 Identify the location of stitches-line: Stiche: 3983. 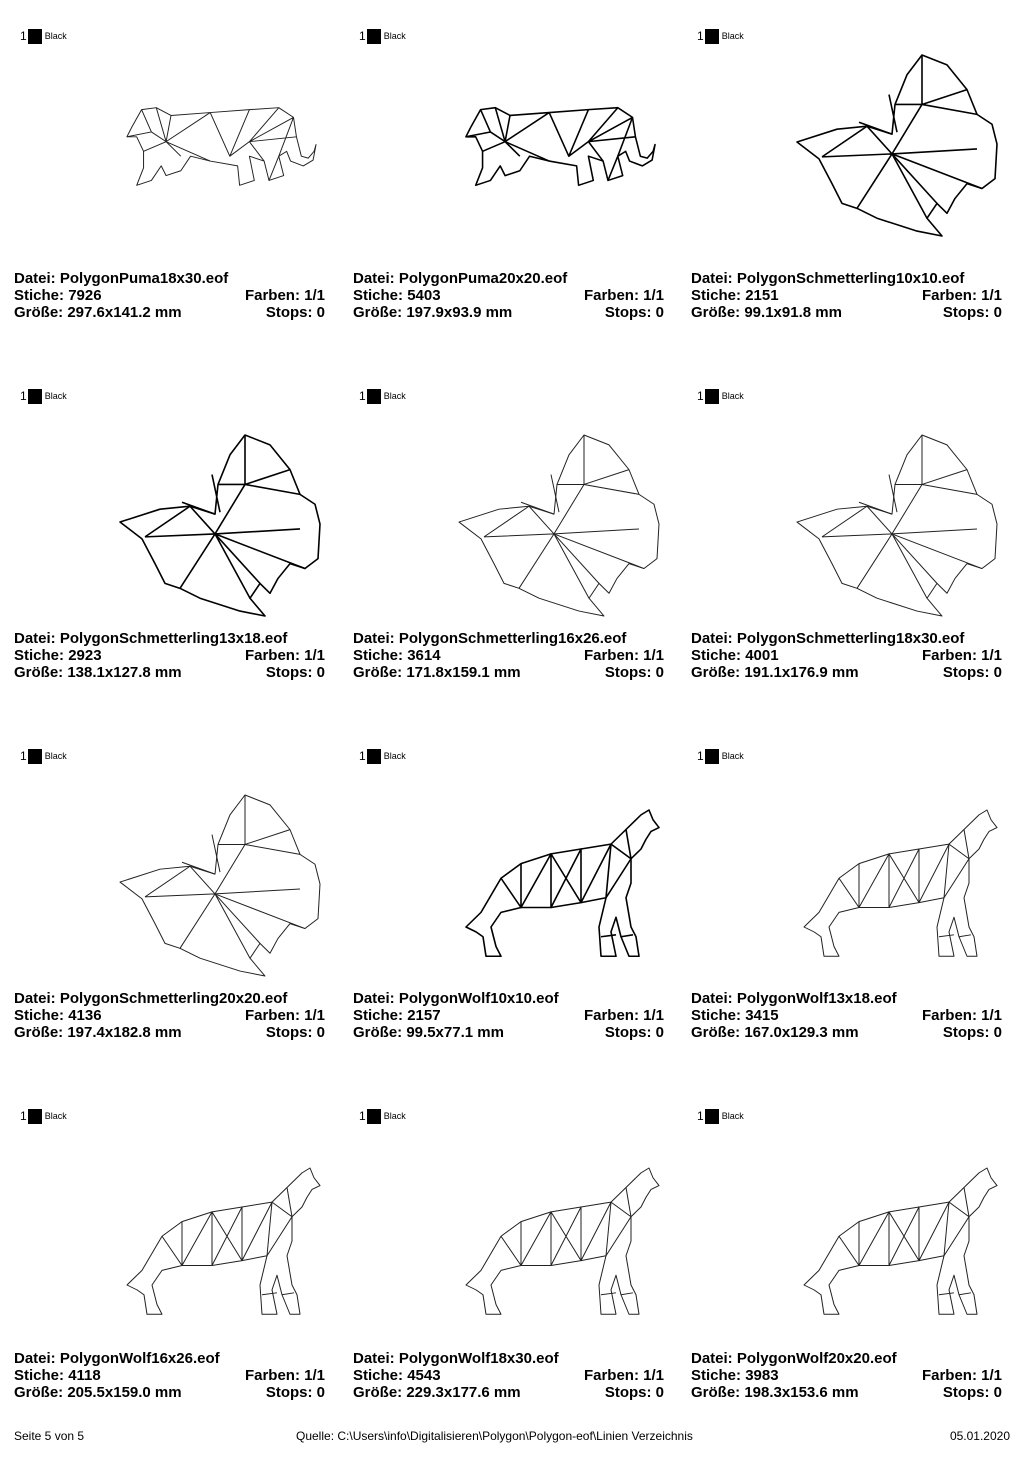
(735, 1375).